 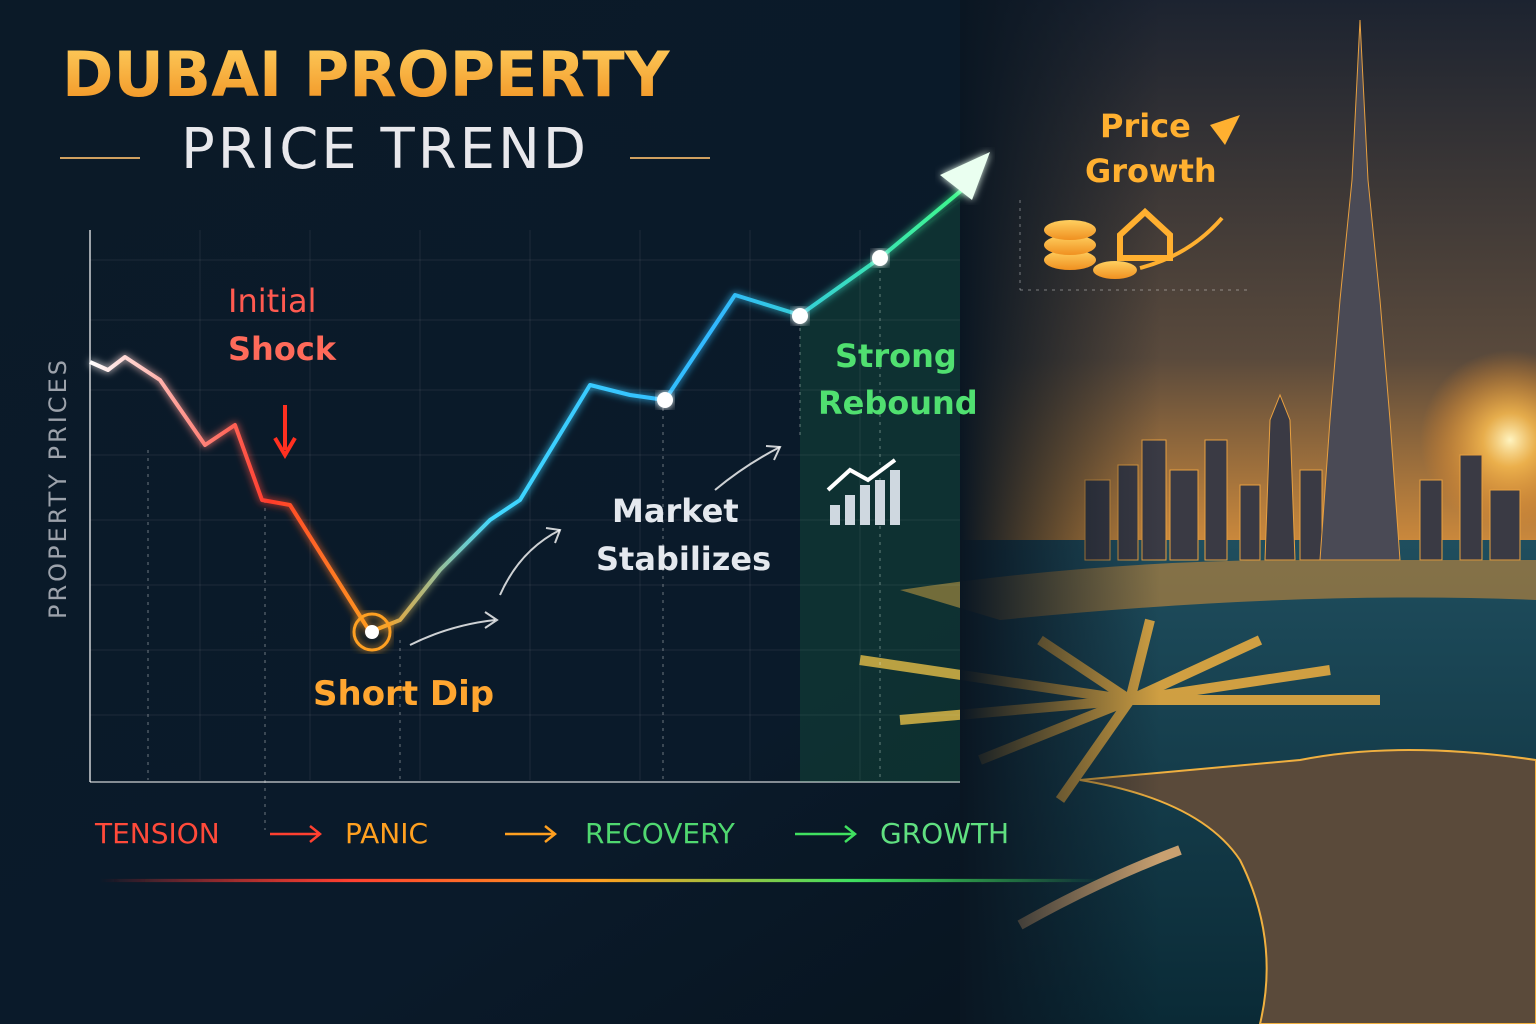 I want to click on title: DUBAI PROPERTY, so click(x=366, y=74).